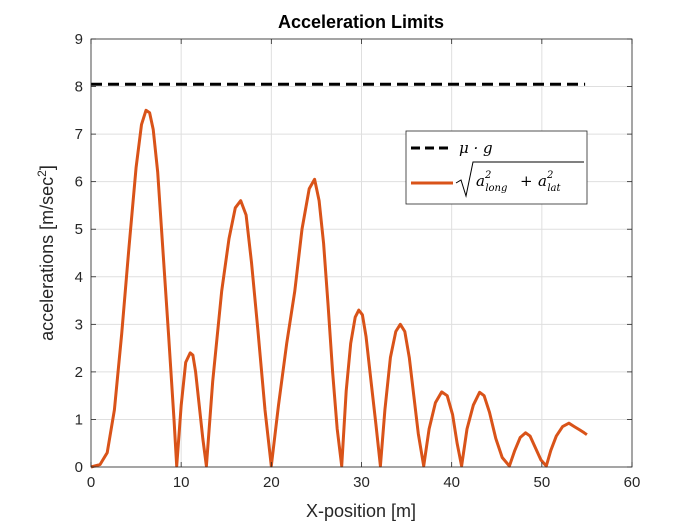 The height and width of the screenshot is (525, 700). What do you see at coordinates (47, 259) in the screenshot?
I see `y-axis-label-main: accelerations [m/sec` at bounding box center [47, 259].